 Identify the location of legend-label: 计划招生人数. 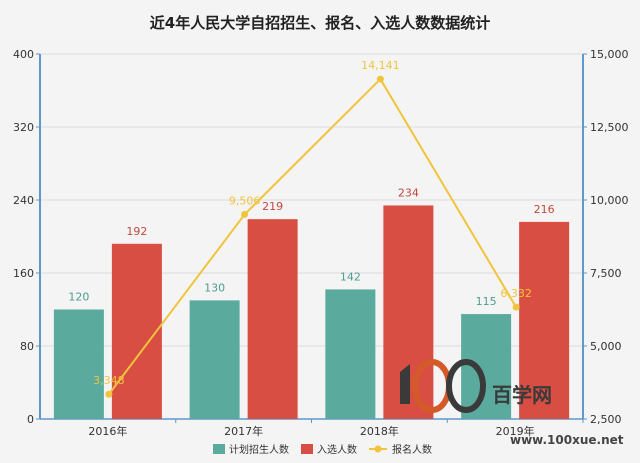
(259, 449).